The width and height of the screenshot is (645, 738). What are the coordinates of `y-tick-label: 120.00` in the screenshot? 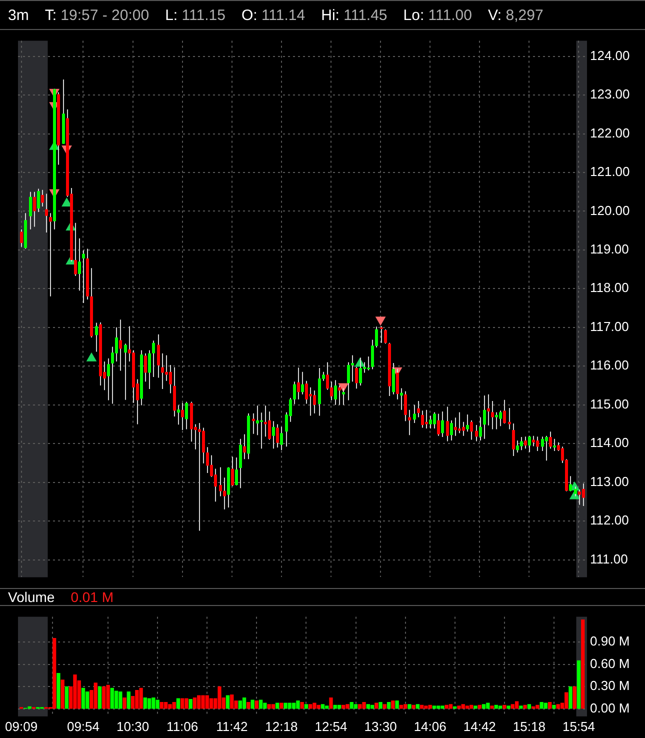 It's located at (610, 210).